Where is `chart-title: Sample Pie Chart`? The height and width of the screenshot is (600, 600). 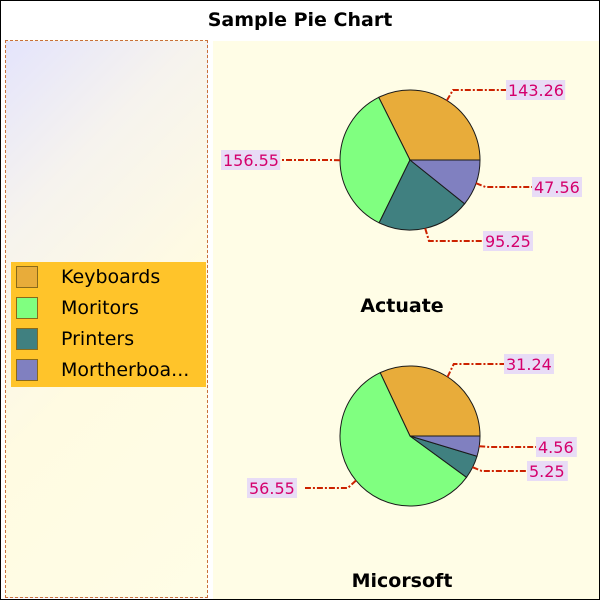 chart-title: Sample Pie Chart is located at coordinates (300, 20).